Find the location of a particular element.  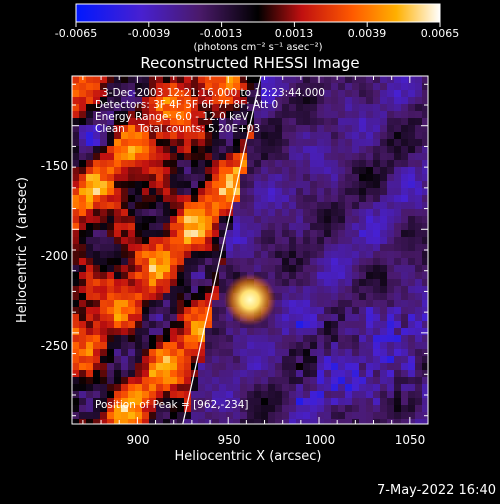

x-tick-label: 1050 is located at coordinates (410, 440).